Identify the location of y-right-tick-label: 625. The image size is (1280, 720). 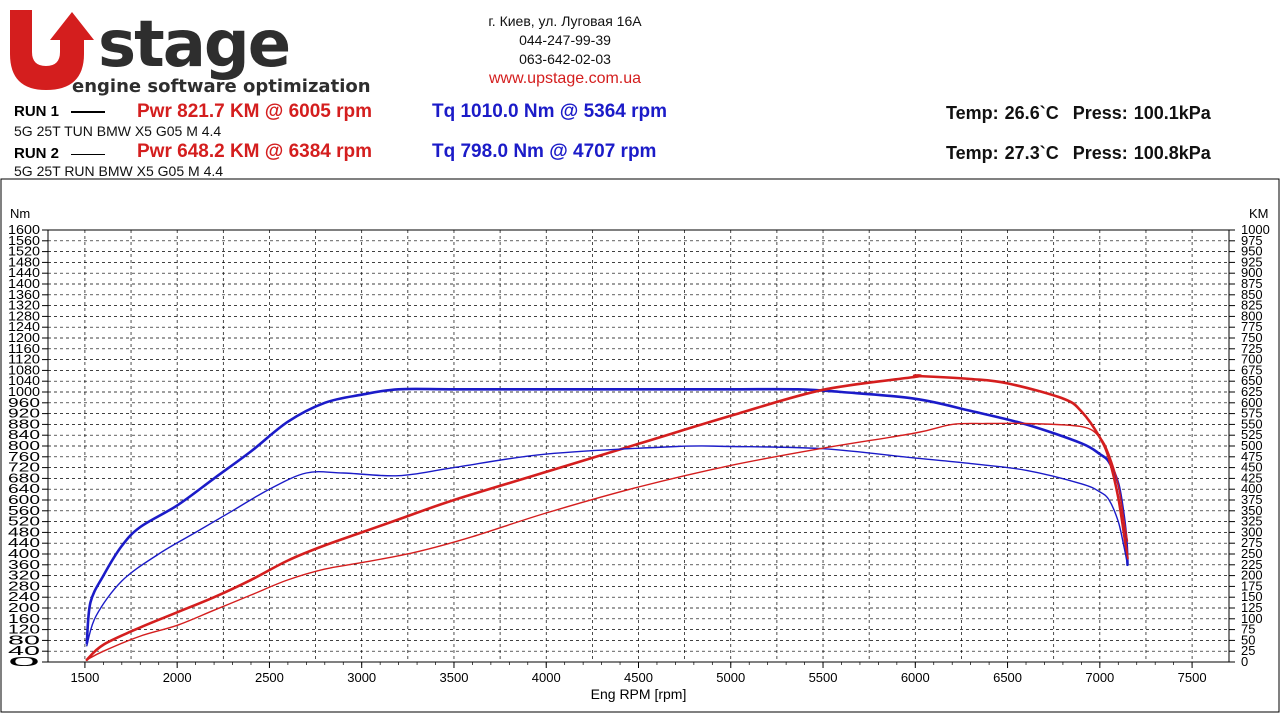
(1252, 392).